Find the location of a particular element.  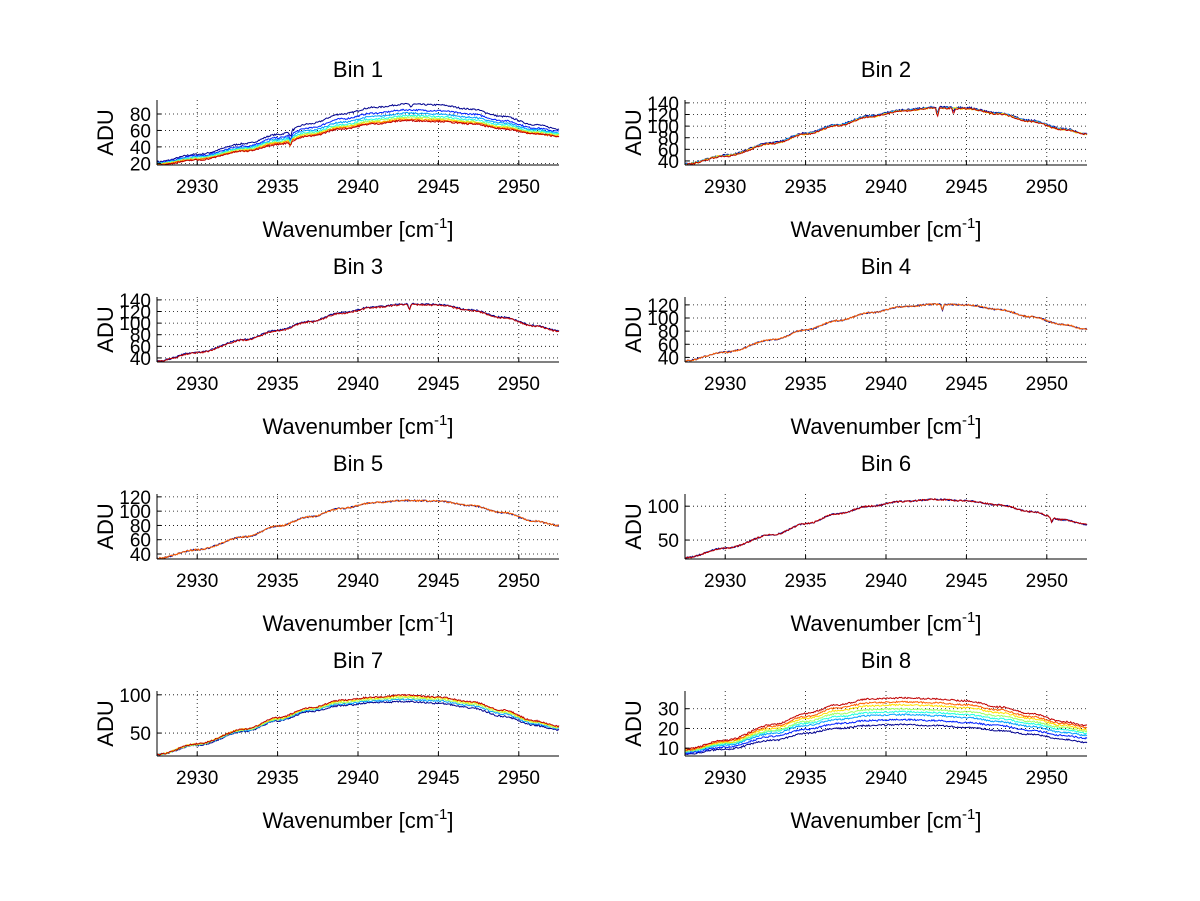

chart-title: Bin 5 is located at coordinates (358, 463).